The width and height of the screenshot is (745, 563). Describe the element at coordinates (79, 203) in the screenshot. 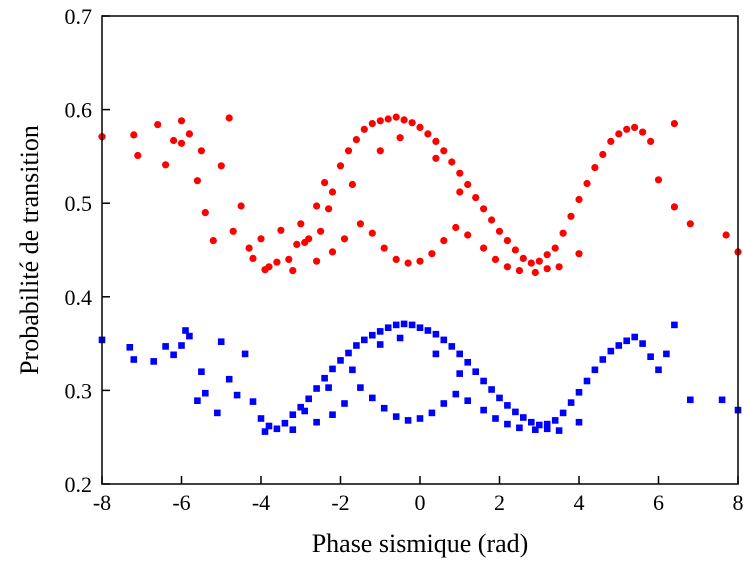

I see `y-tick-label: 0.5` at that location.